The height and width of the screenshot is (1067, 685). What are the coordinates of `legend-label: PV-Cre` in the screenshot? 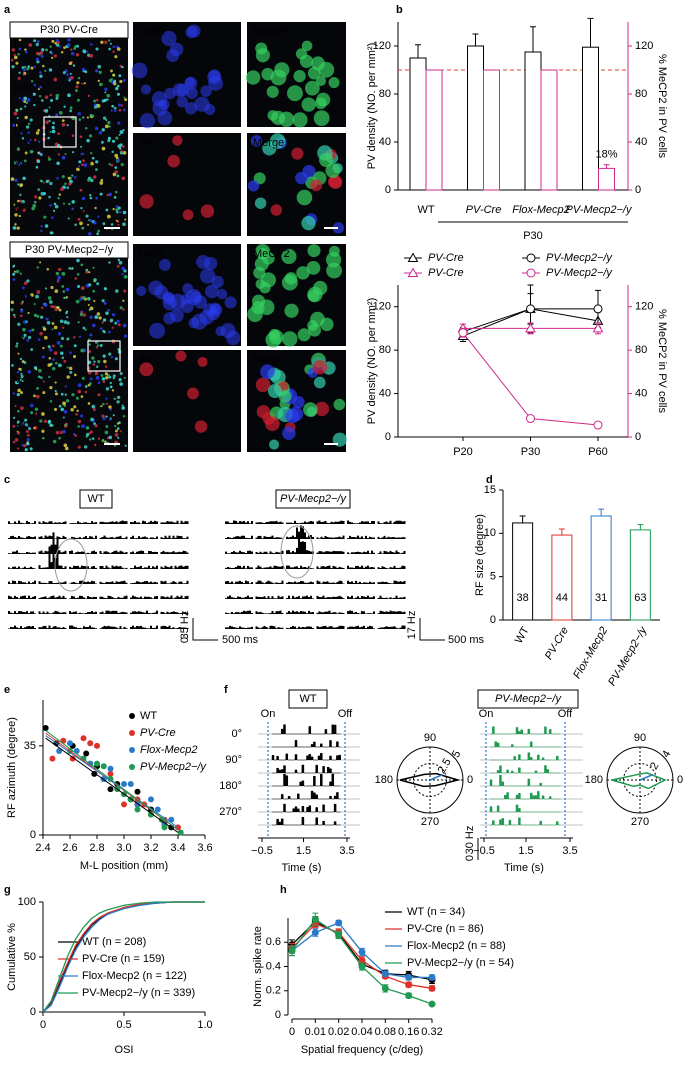 It's located at (158, 733).